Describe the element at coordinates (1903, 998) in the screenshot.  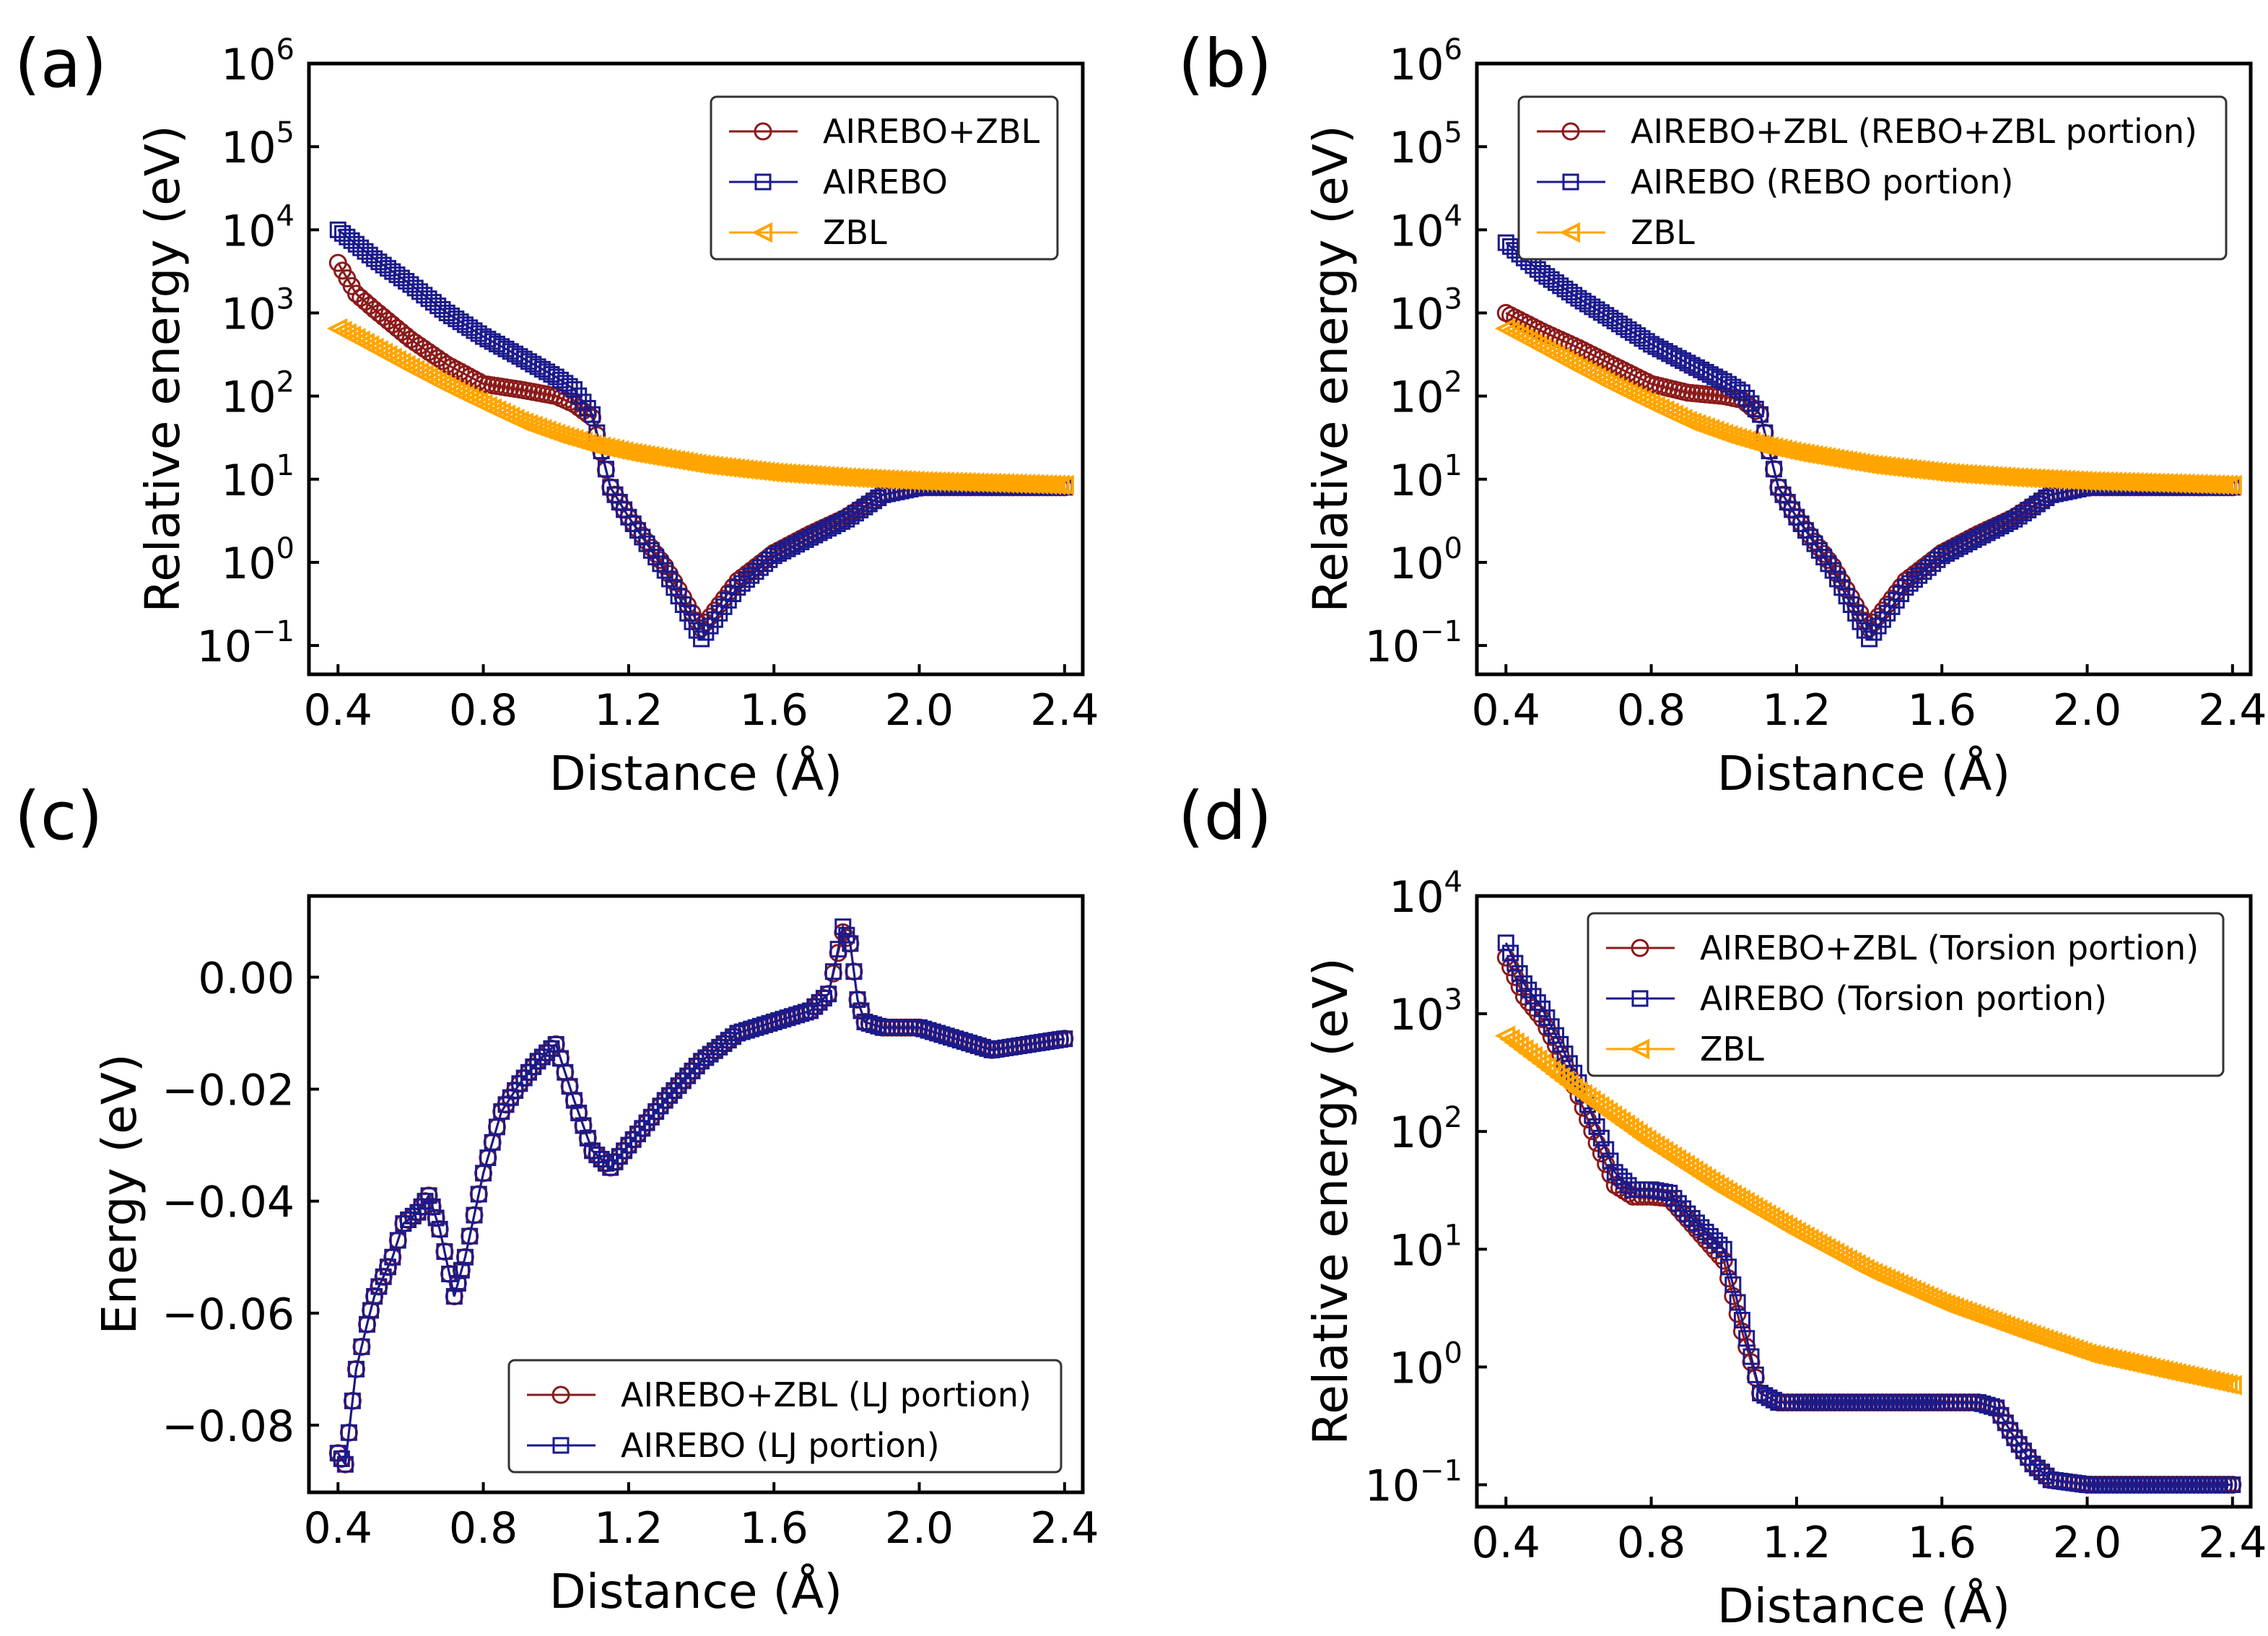
I see `legend-label: AIREBO (Torsion portion)` at that location.